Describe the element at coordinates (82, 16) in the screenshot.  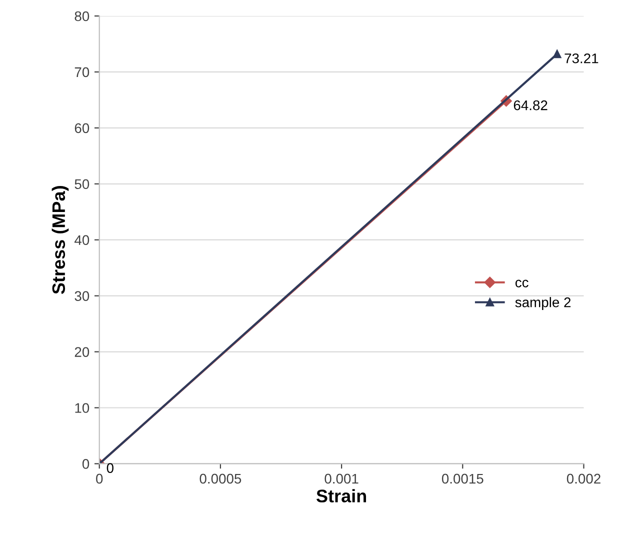
I see `y-tick-label: 80` at that location.